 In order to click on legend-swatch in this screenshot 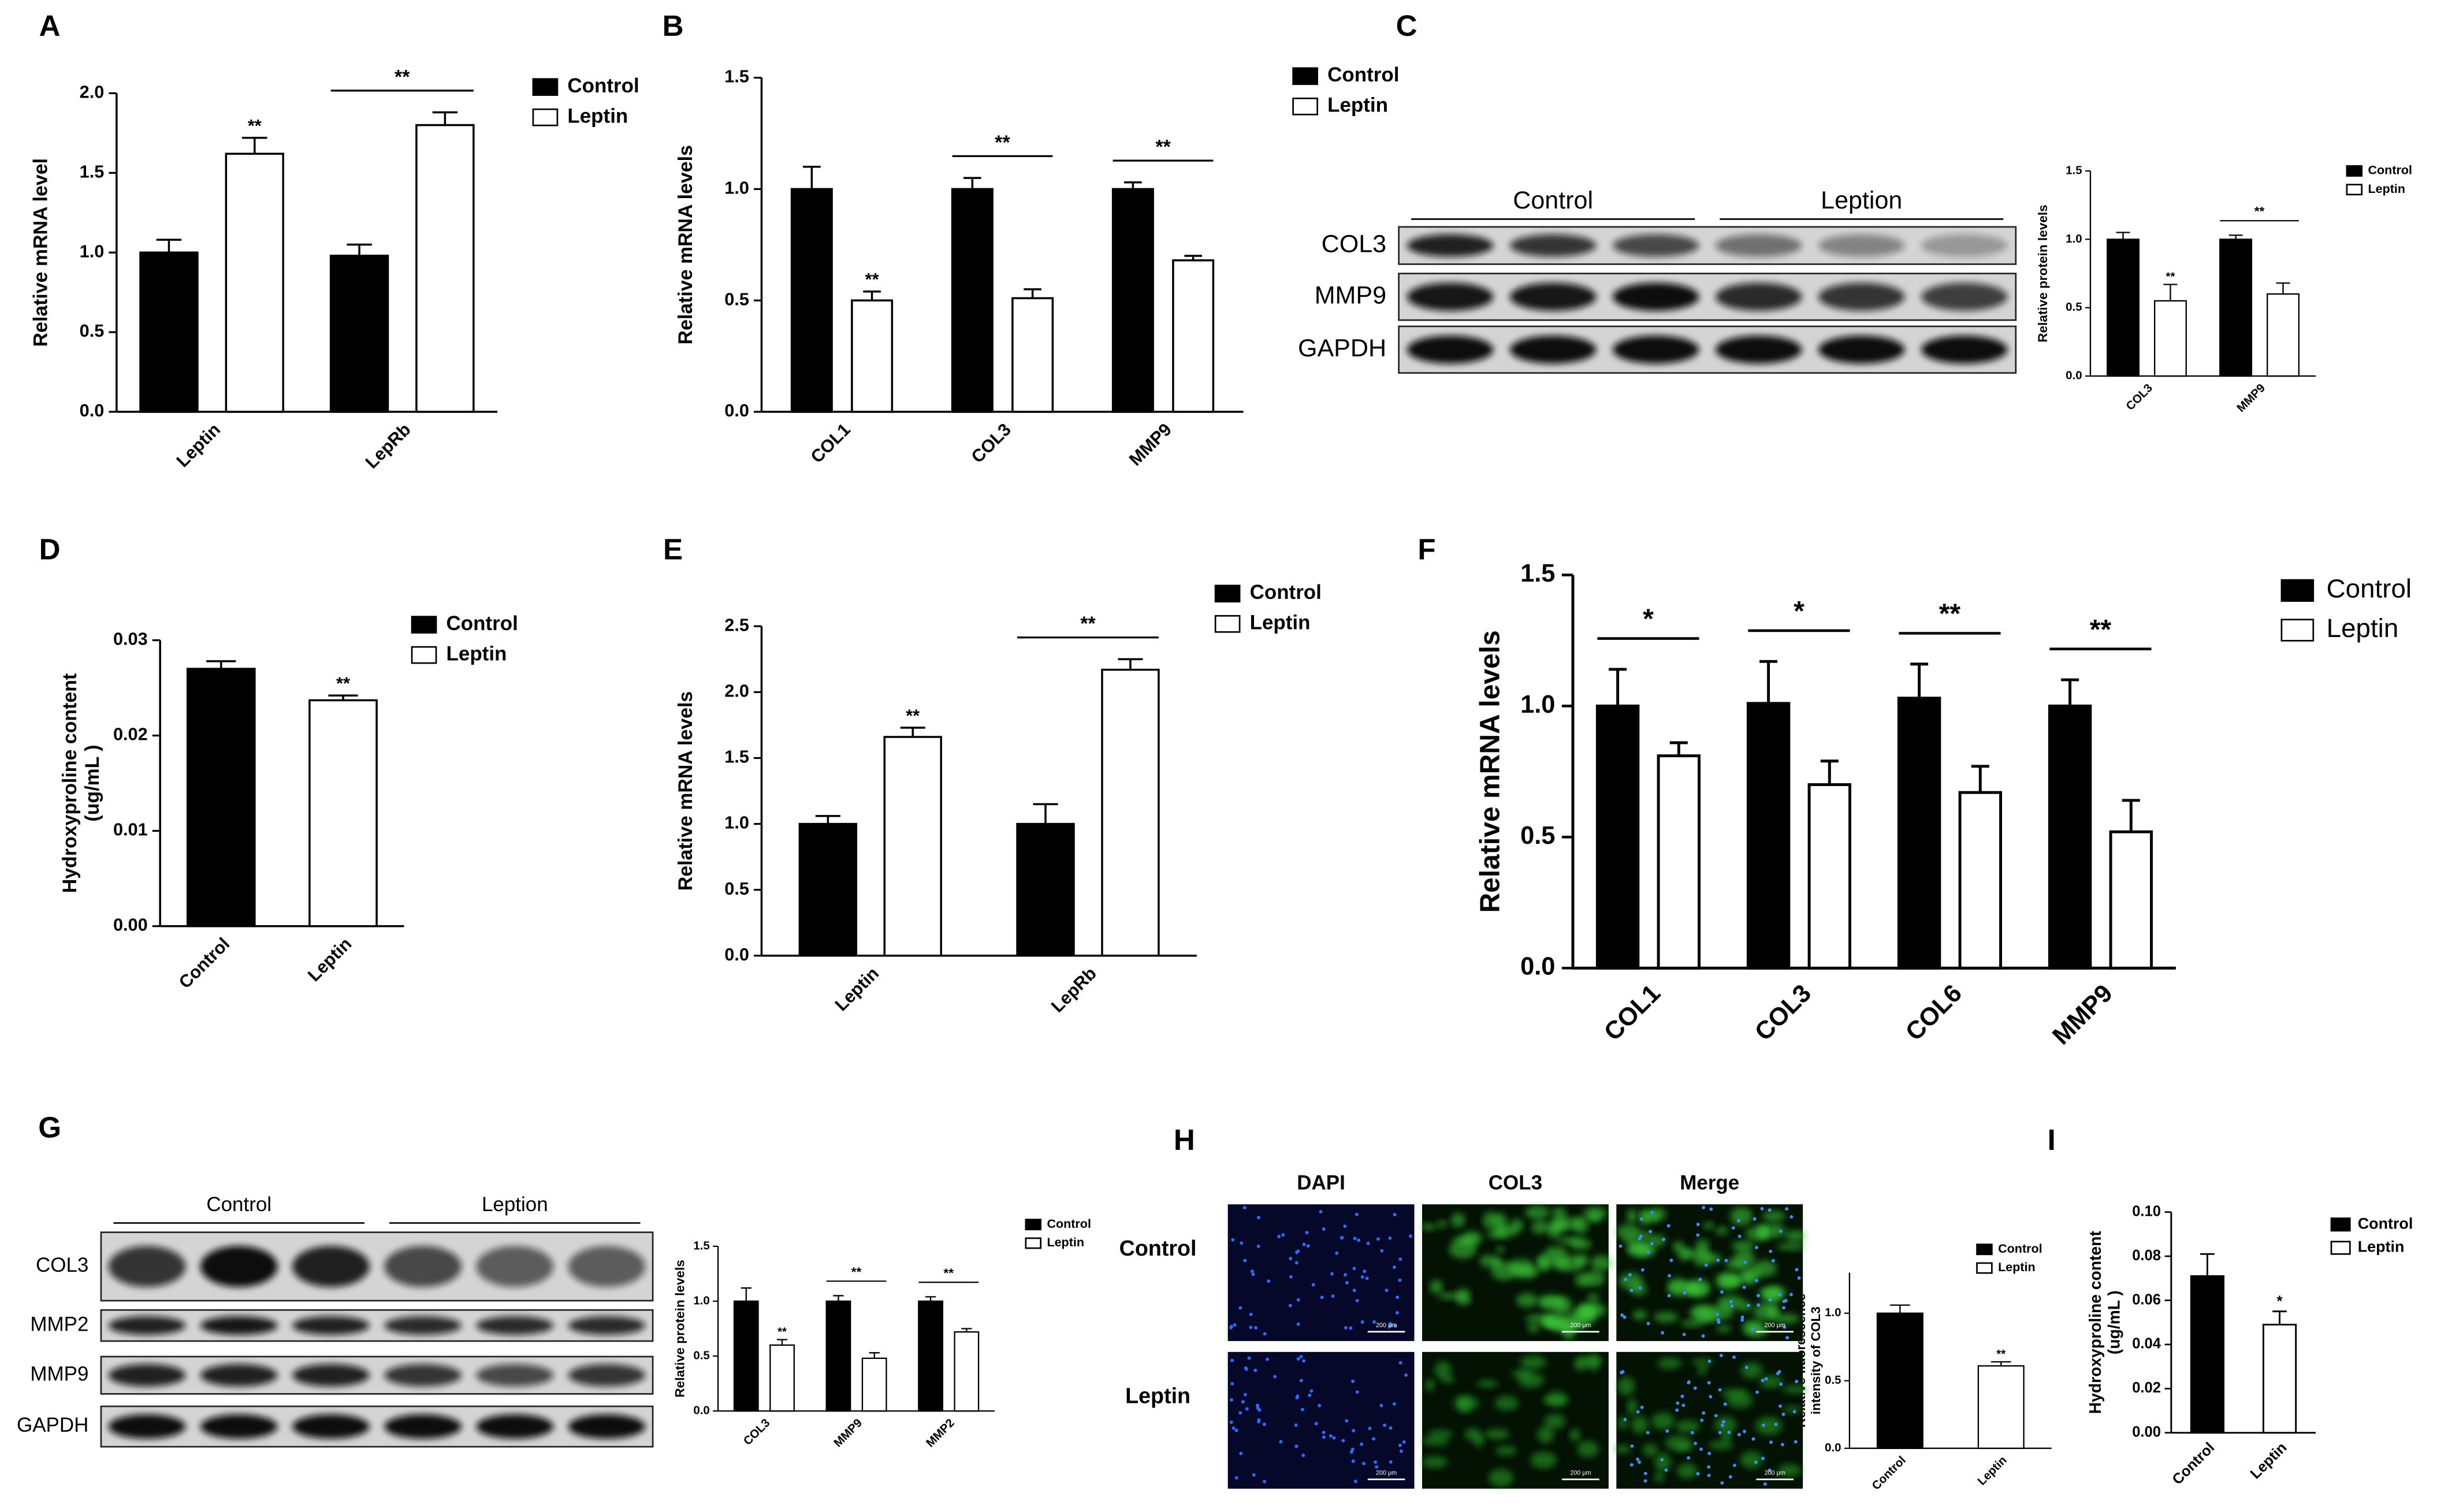, I will do `click(1227, 593)`.